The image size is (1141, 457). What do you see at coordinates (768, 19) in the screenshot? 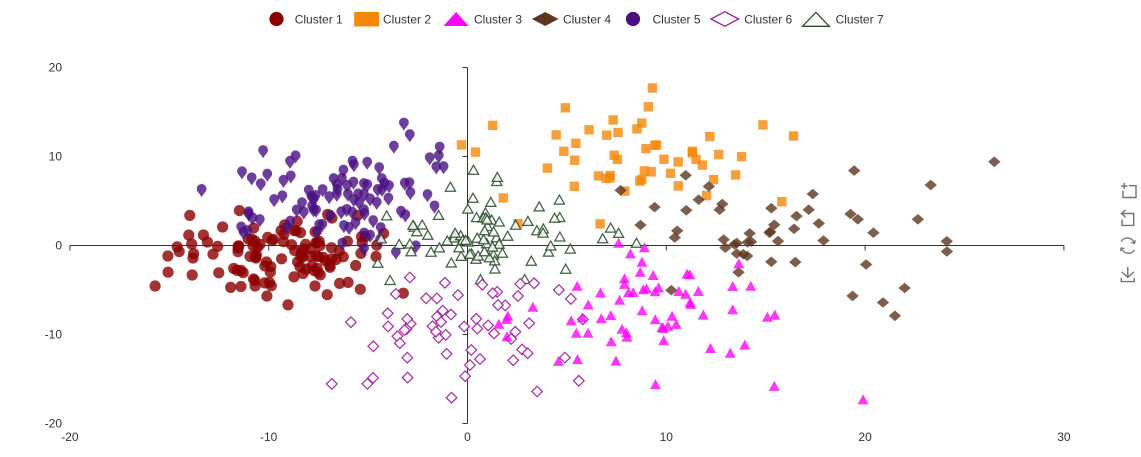
I see `svg-text: Cluster 6` at bounding box center [768, 19].